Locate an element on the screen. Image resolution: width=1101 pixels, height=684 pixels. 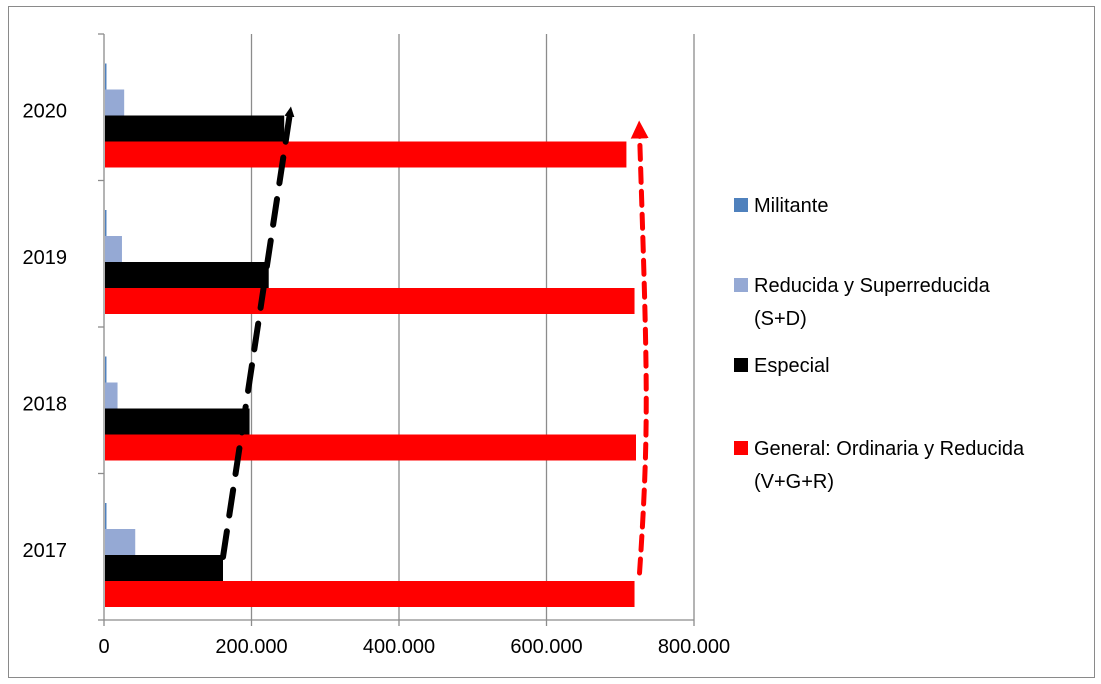
y-tick-label: 2020 is located at coordinates (45, 111).